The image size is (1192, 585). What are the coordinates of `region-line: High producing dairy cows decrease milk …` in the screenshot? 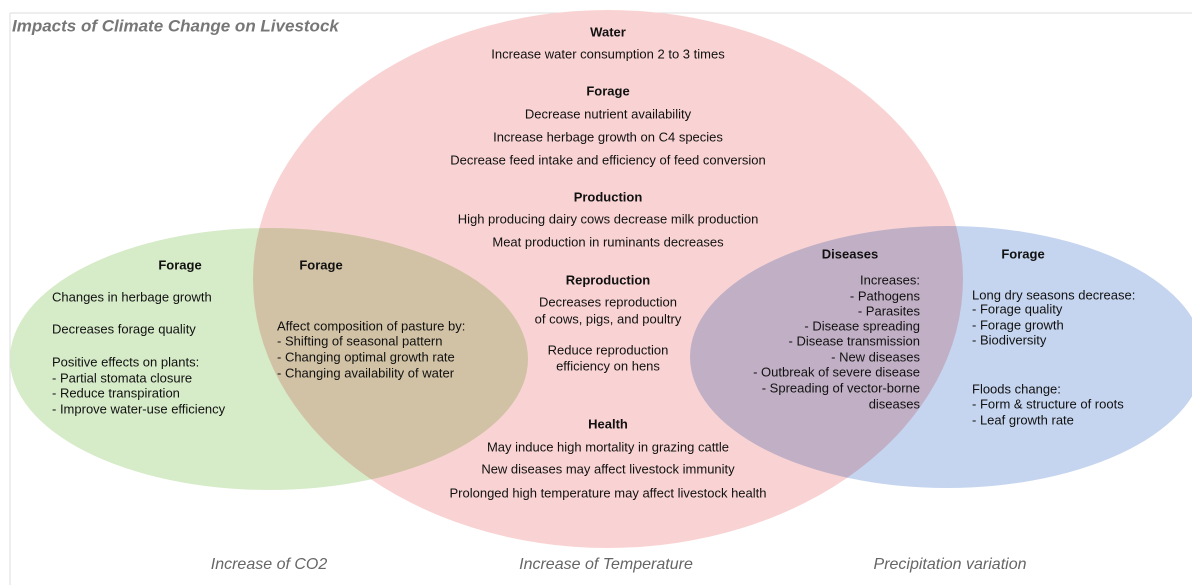 It's located at (608, 218).